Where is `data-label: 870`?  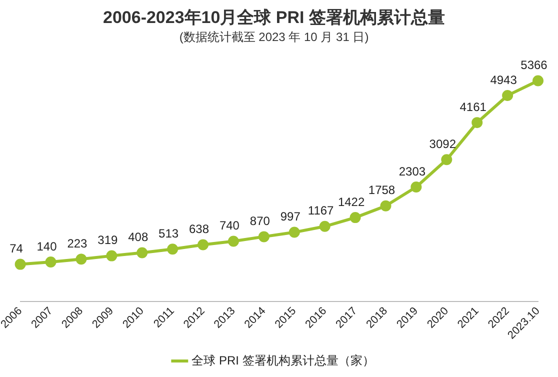 data-label: 870 is located at coordinates (260, 221).